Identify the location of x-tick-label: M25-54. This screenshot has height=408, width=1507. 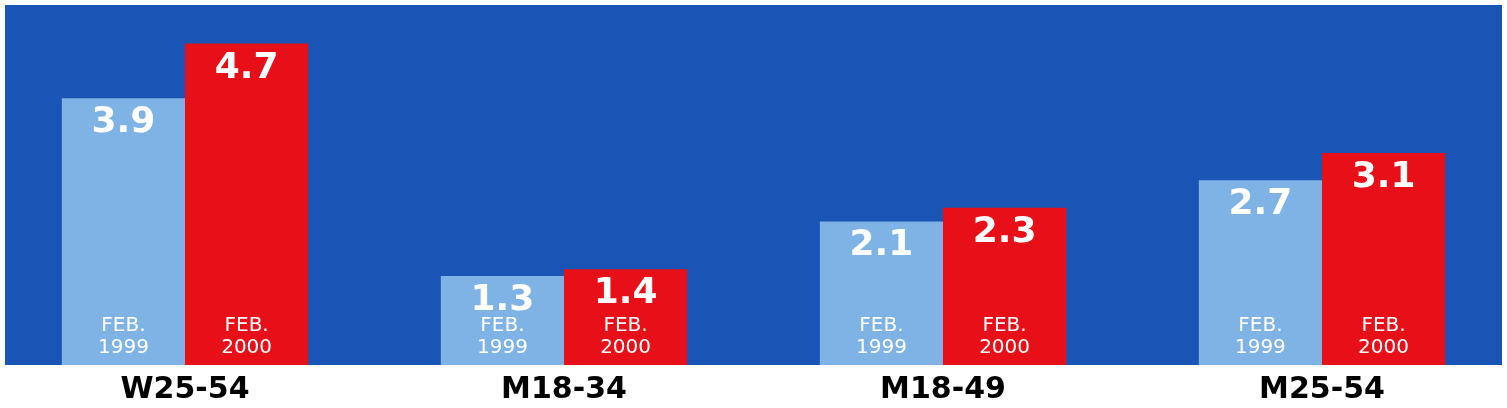
(1322, 387).